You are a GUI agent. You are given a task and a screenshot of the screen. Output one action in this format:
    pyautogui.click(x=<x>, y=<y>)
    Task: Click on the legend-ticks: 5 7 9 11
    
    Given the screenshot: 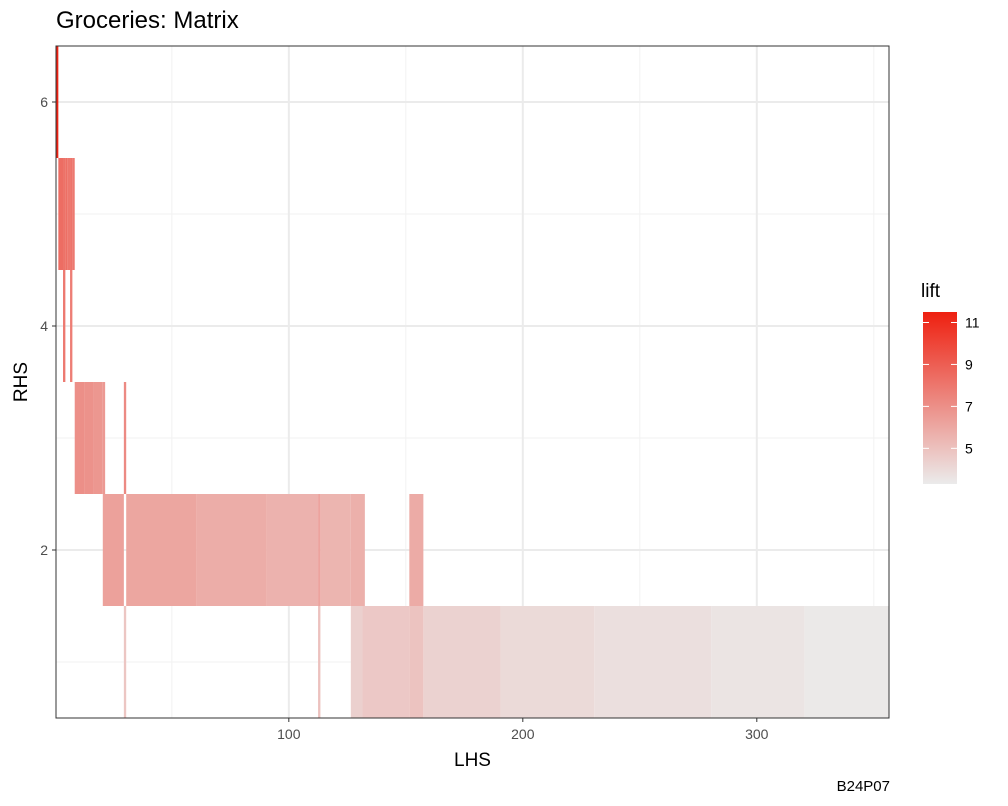 What is the action you would take?
    pyautogui.click(x=951, y=385)
    